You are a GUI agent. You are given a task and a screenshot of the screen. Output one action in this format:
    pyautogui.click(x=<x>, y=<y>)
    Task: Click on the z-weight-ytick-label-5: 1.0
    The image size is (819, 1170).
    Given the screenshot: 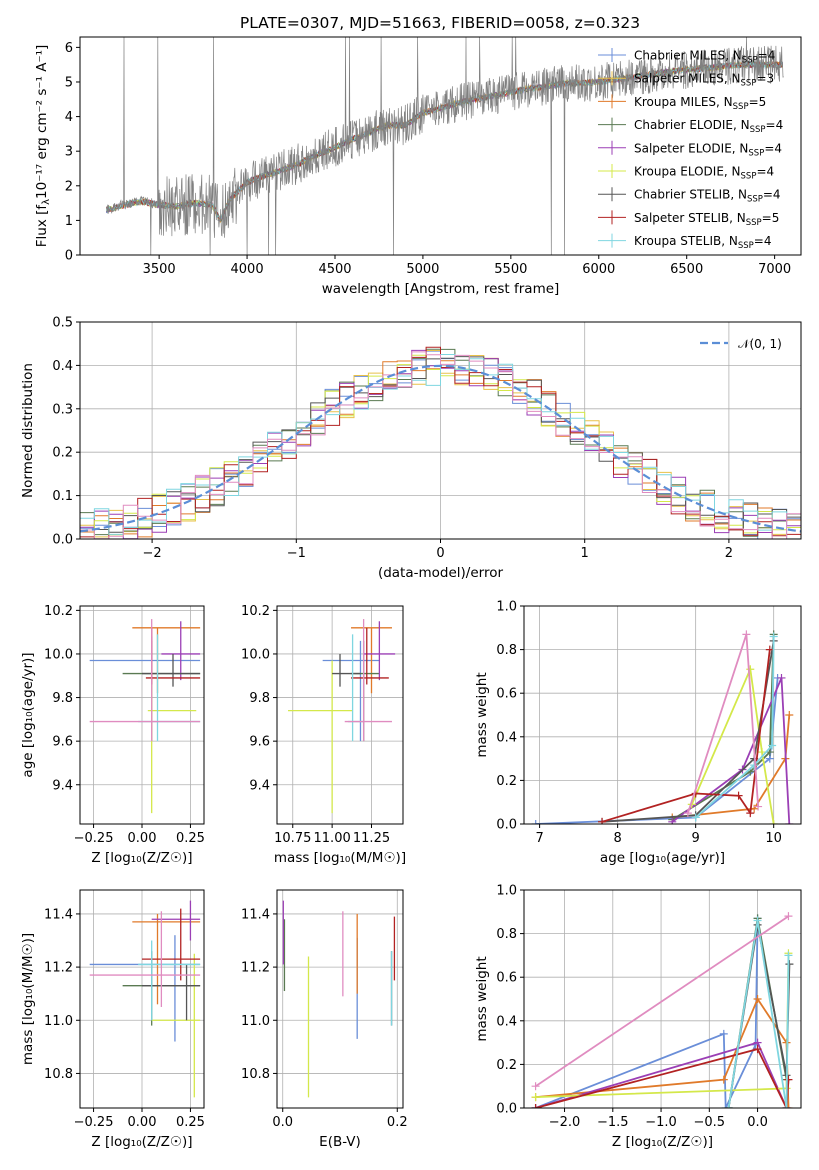 What is the action you would take?
    pyautogui.click(x=506, y=891)
    